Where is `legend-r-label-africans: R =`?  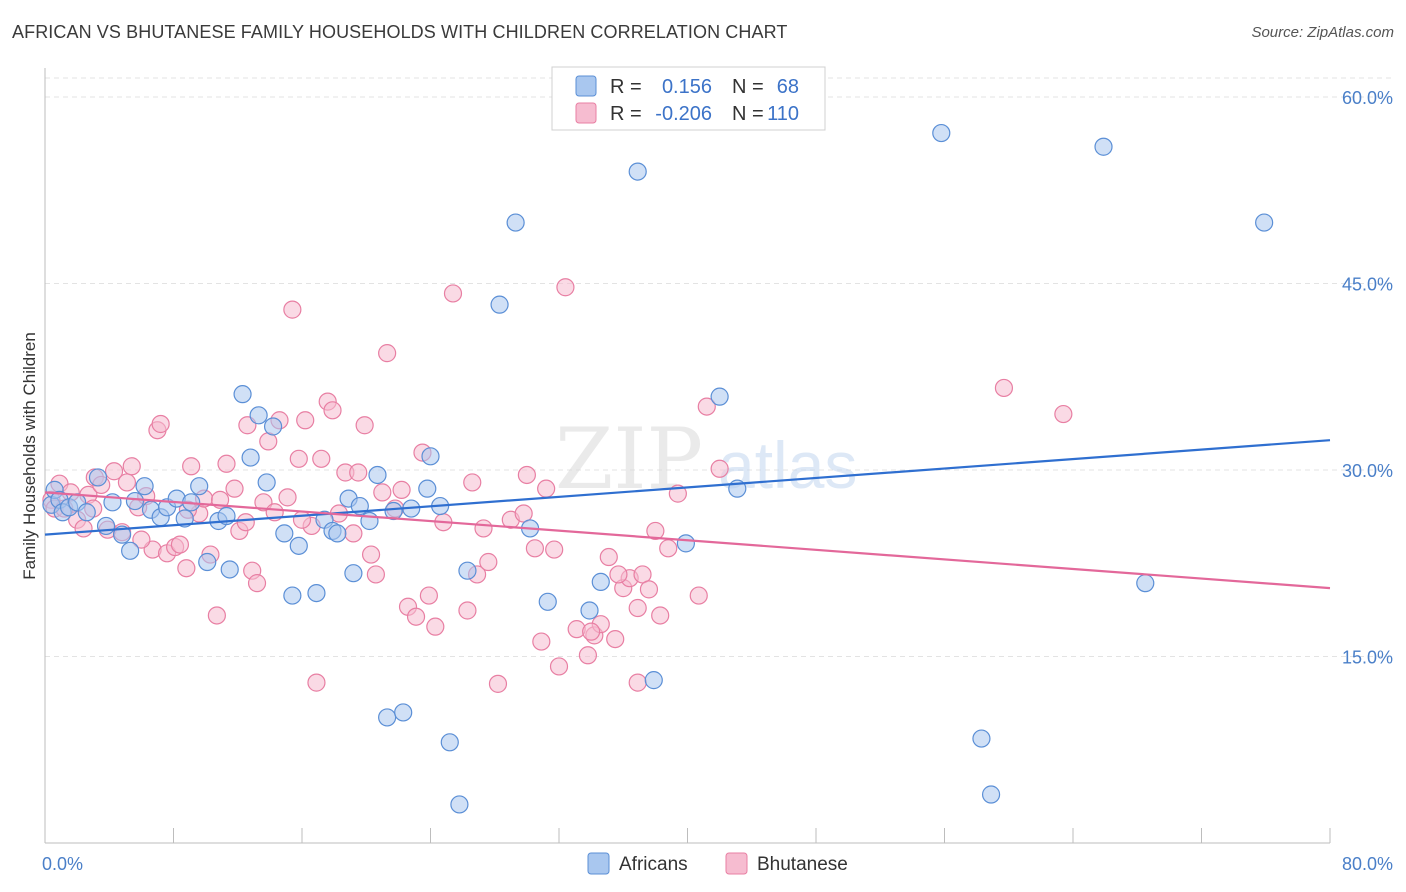 legend-r-label-africans: R = is located at coordinates (626, 87).